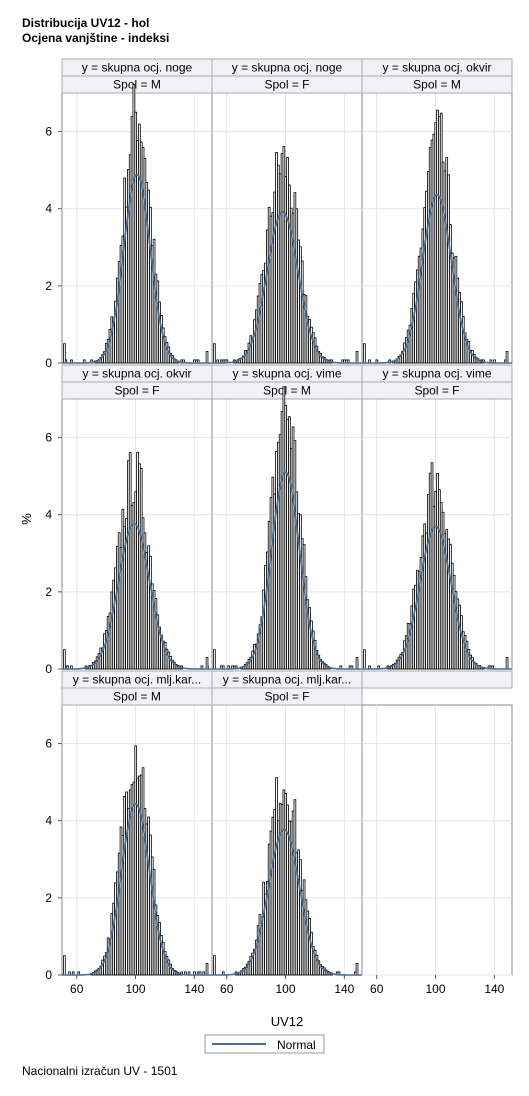  I want to click on panel-4: y = skupna ocj. okvir Spol = F 0 2 4 6, so click(129, 520).